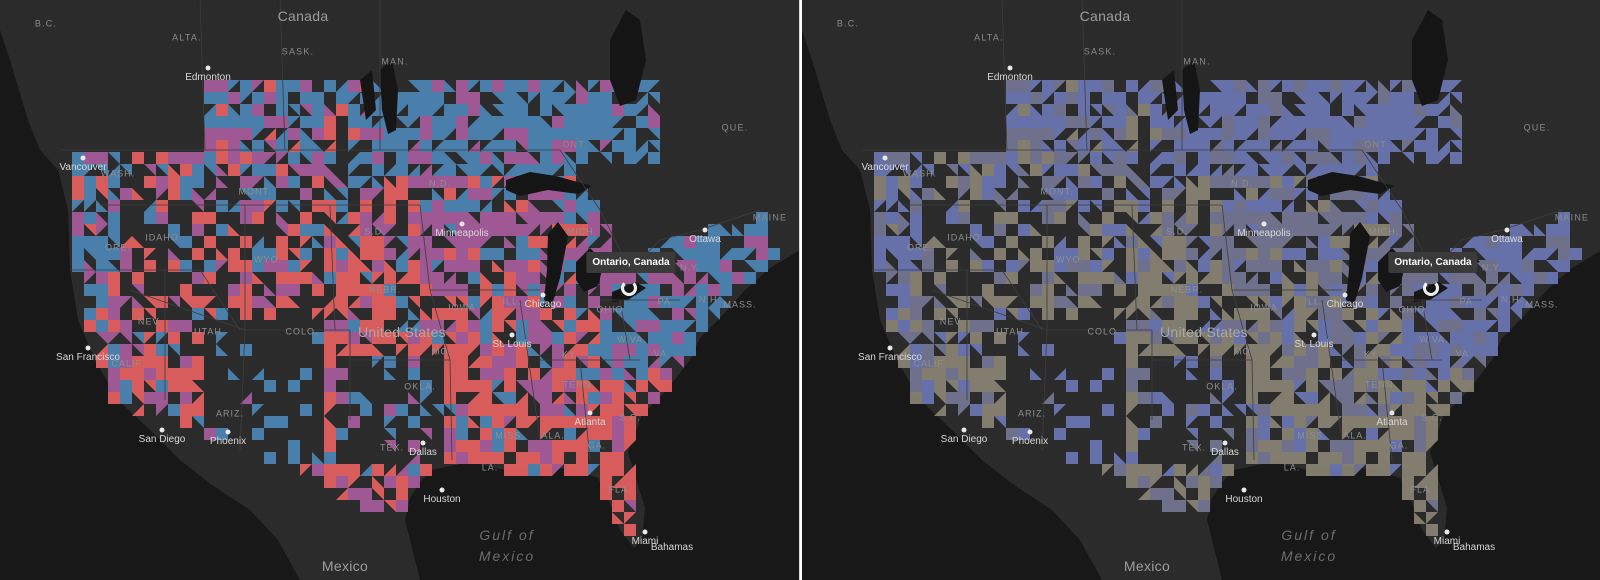  Describe the element at coordinates (282, 75) in the screenshot. I see `boundary-line` at that location.